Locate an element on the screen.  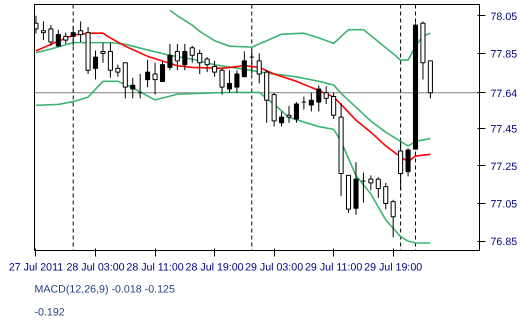
x-tick-label: 29 Jul 03:00 is located at coordinates (274, 268).